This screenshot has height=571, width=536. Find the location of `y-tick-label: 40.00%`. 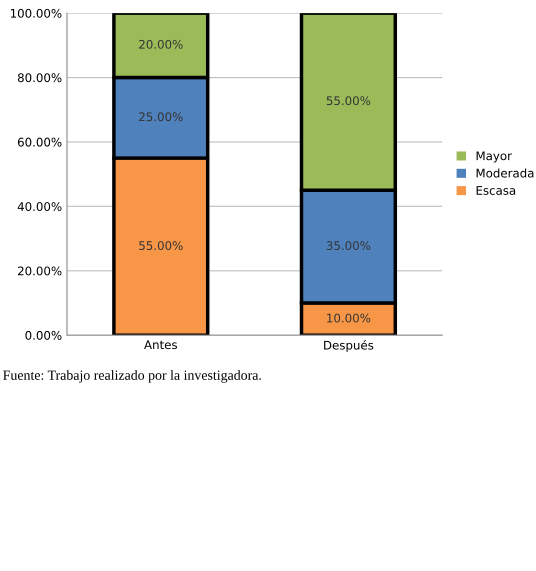

y-tick-label: 40.00% is located at coordinates (40, 207).